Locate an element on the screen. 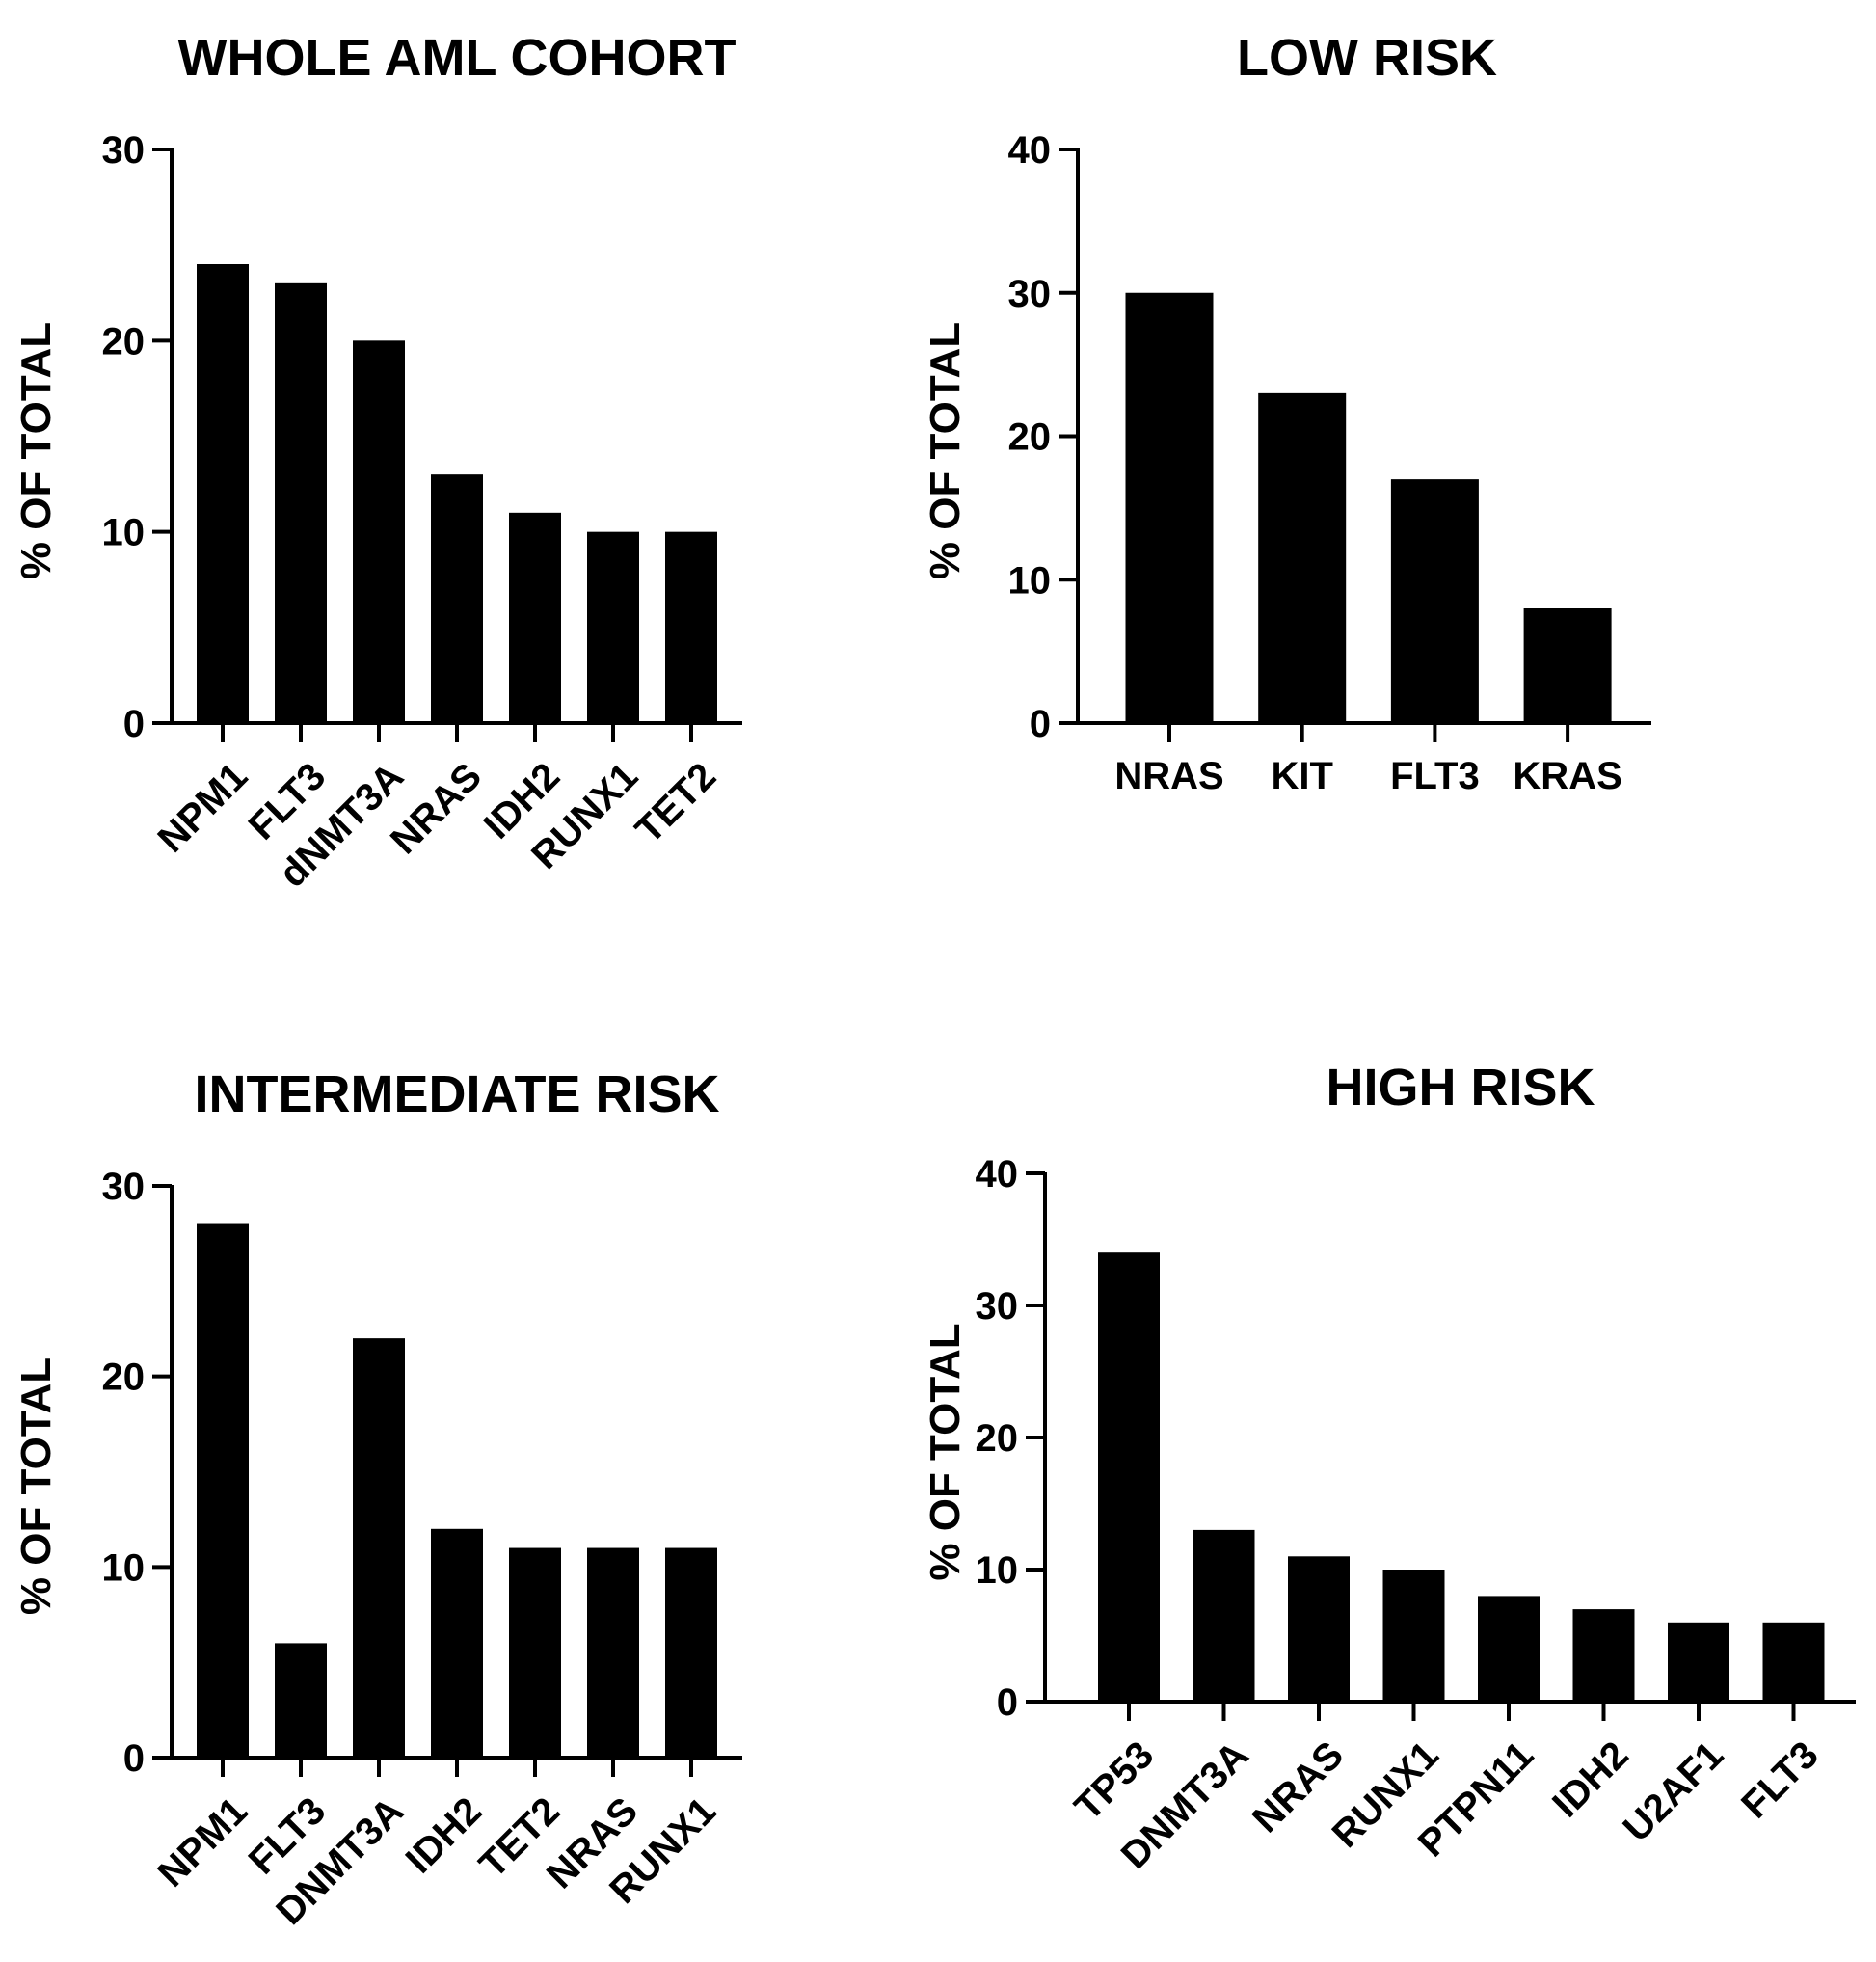 This screenshot has height=1962, width=1876. x-tick-label: IDH2 is located at coordinates (444, 1835).